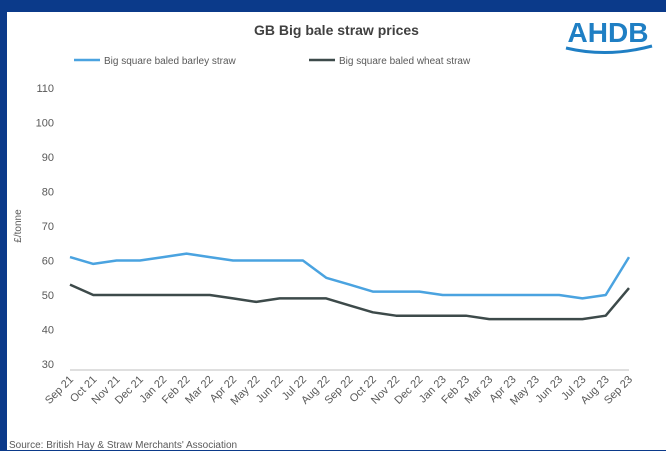  I want to click on y-axis-label: £/tonne, so click(18, 226).